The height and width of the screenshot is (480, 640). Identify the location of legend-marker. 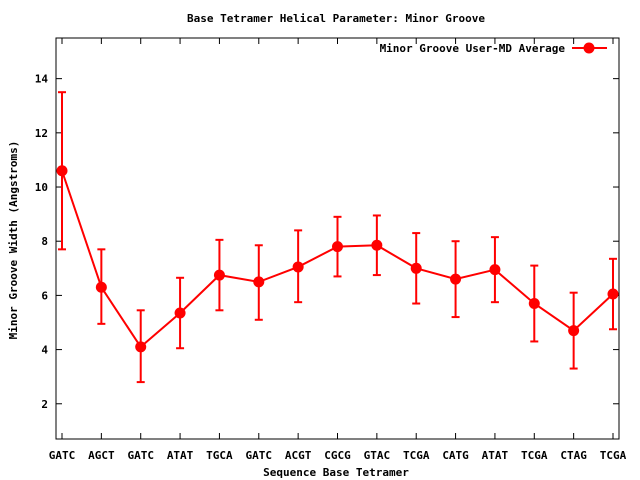
(589, 48).